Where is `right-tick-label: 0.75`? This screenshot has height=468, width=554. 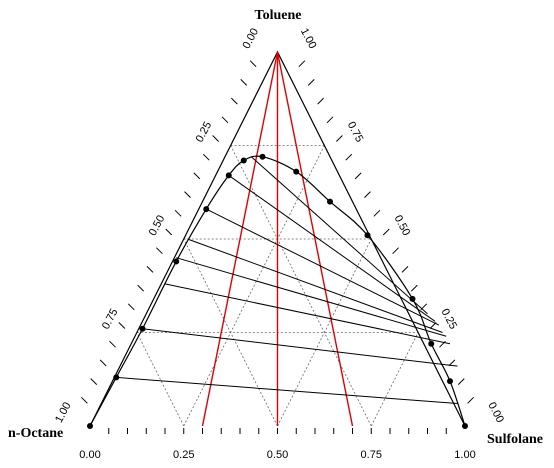
right-tick-label: 0.75 is located at coordinates (355, 132).